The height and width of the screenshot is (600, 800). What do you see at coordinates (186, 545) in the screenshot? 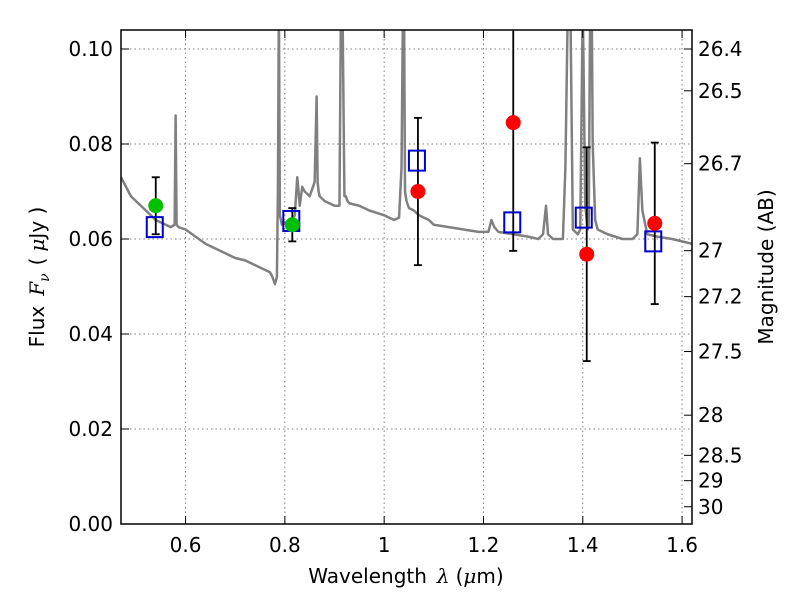
I see `x-tick-label: 0.6` at bounding box center [186, 545].